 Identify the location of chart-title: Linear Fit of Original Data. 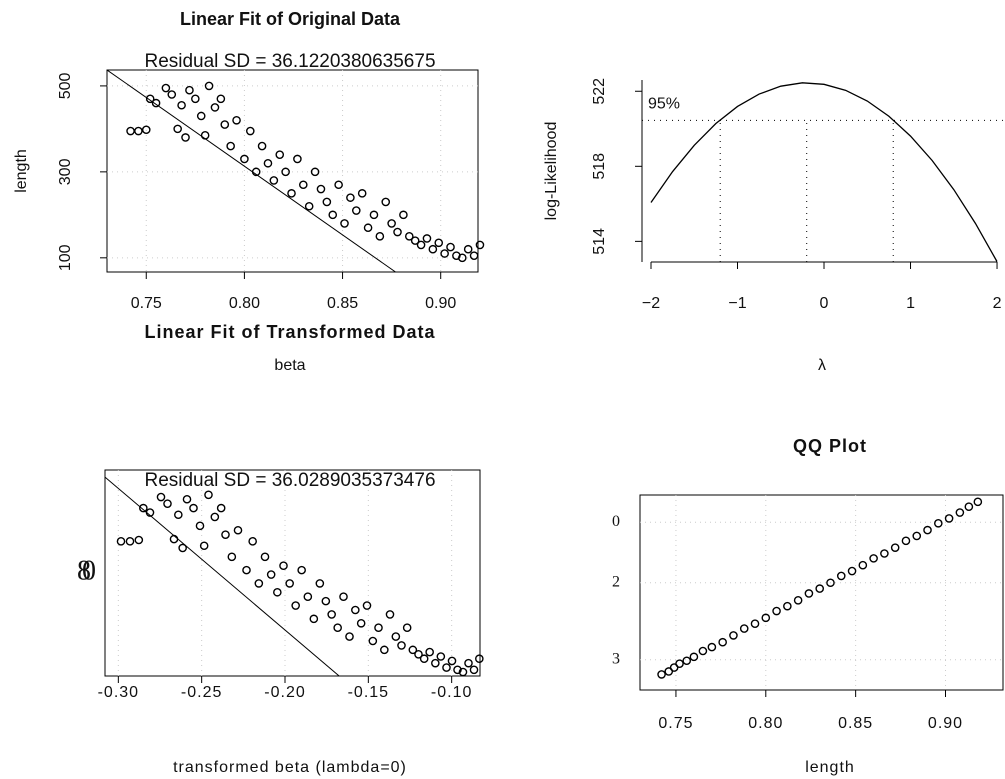
(290, 19).